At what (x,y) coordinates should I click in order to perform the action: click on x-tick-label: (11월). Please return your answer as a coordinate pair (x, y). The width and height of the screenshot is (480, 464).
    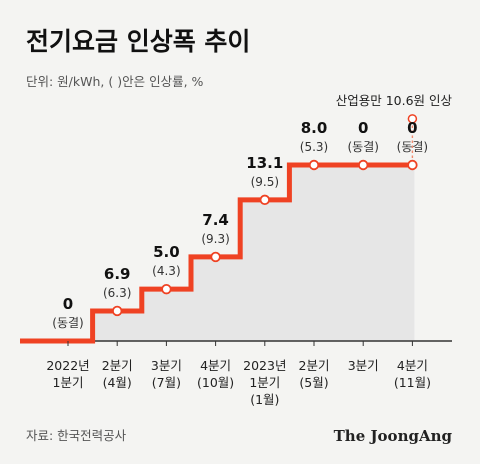
    Looking at the image, I should click on (412, 382).